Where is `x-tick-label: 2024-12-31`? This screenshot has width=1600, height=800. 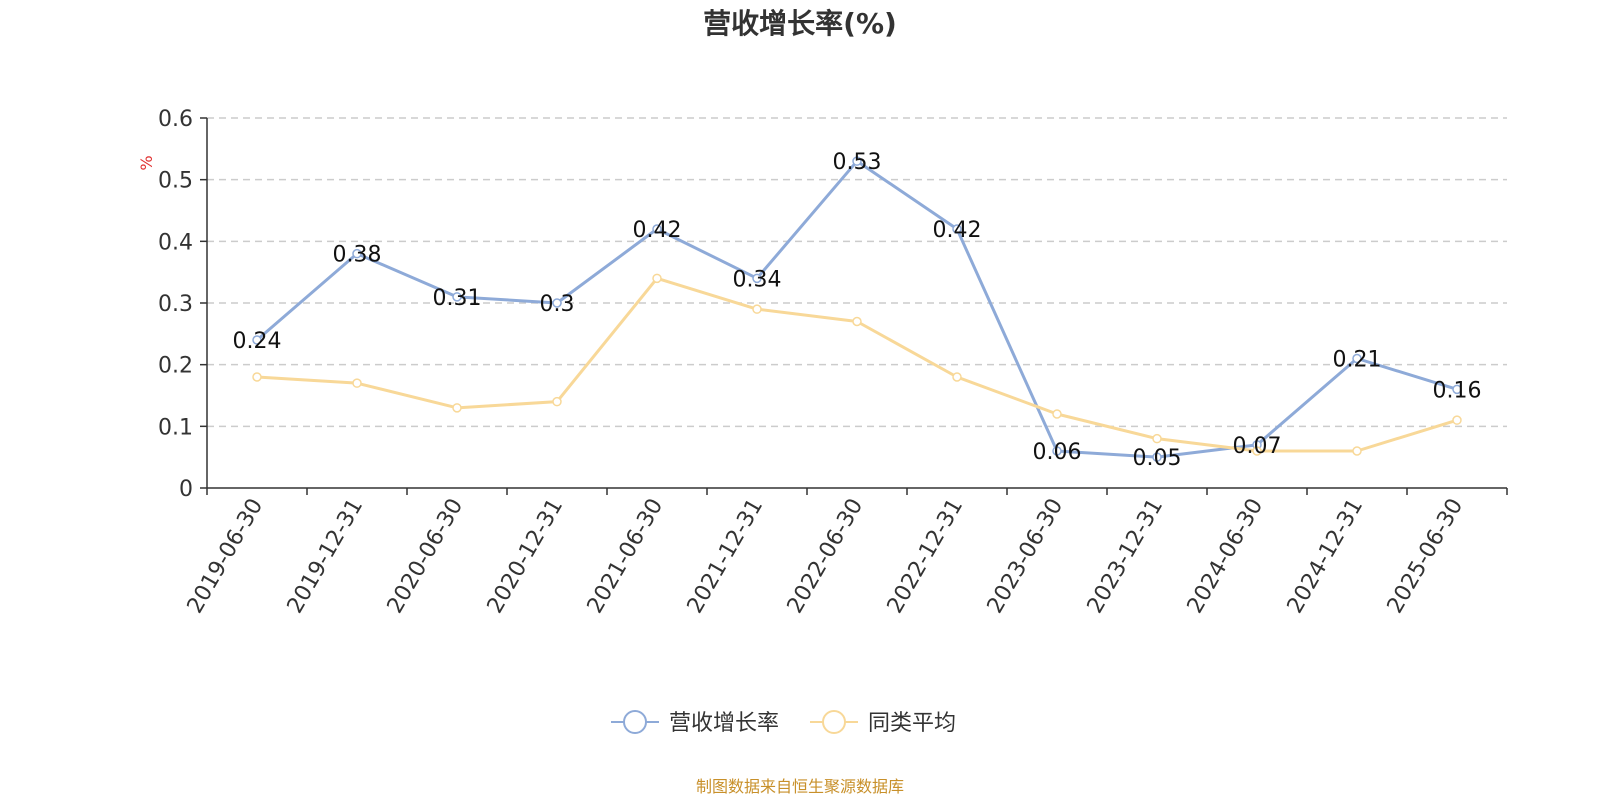
x-tick-label: 2024-12-31 is located at coordinates (1326, 556).